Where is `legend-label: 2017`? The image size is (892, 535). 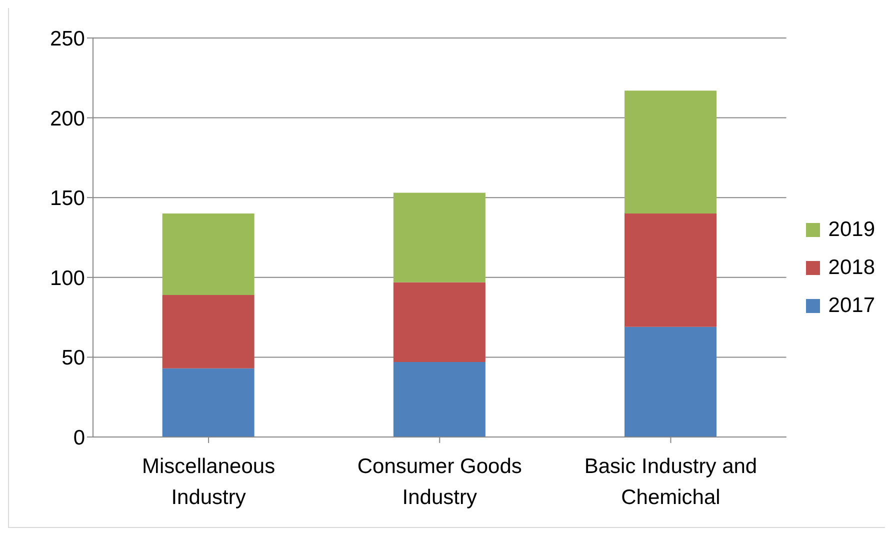 legend-label: 2017 is located at coordinates (851, 306).